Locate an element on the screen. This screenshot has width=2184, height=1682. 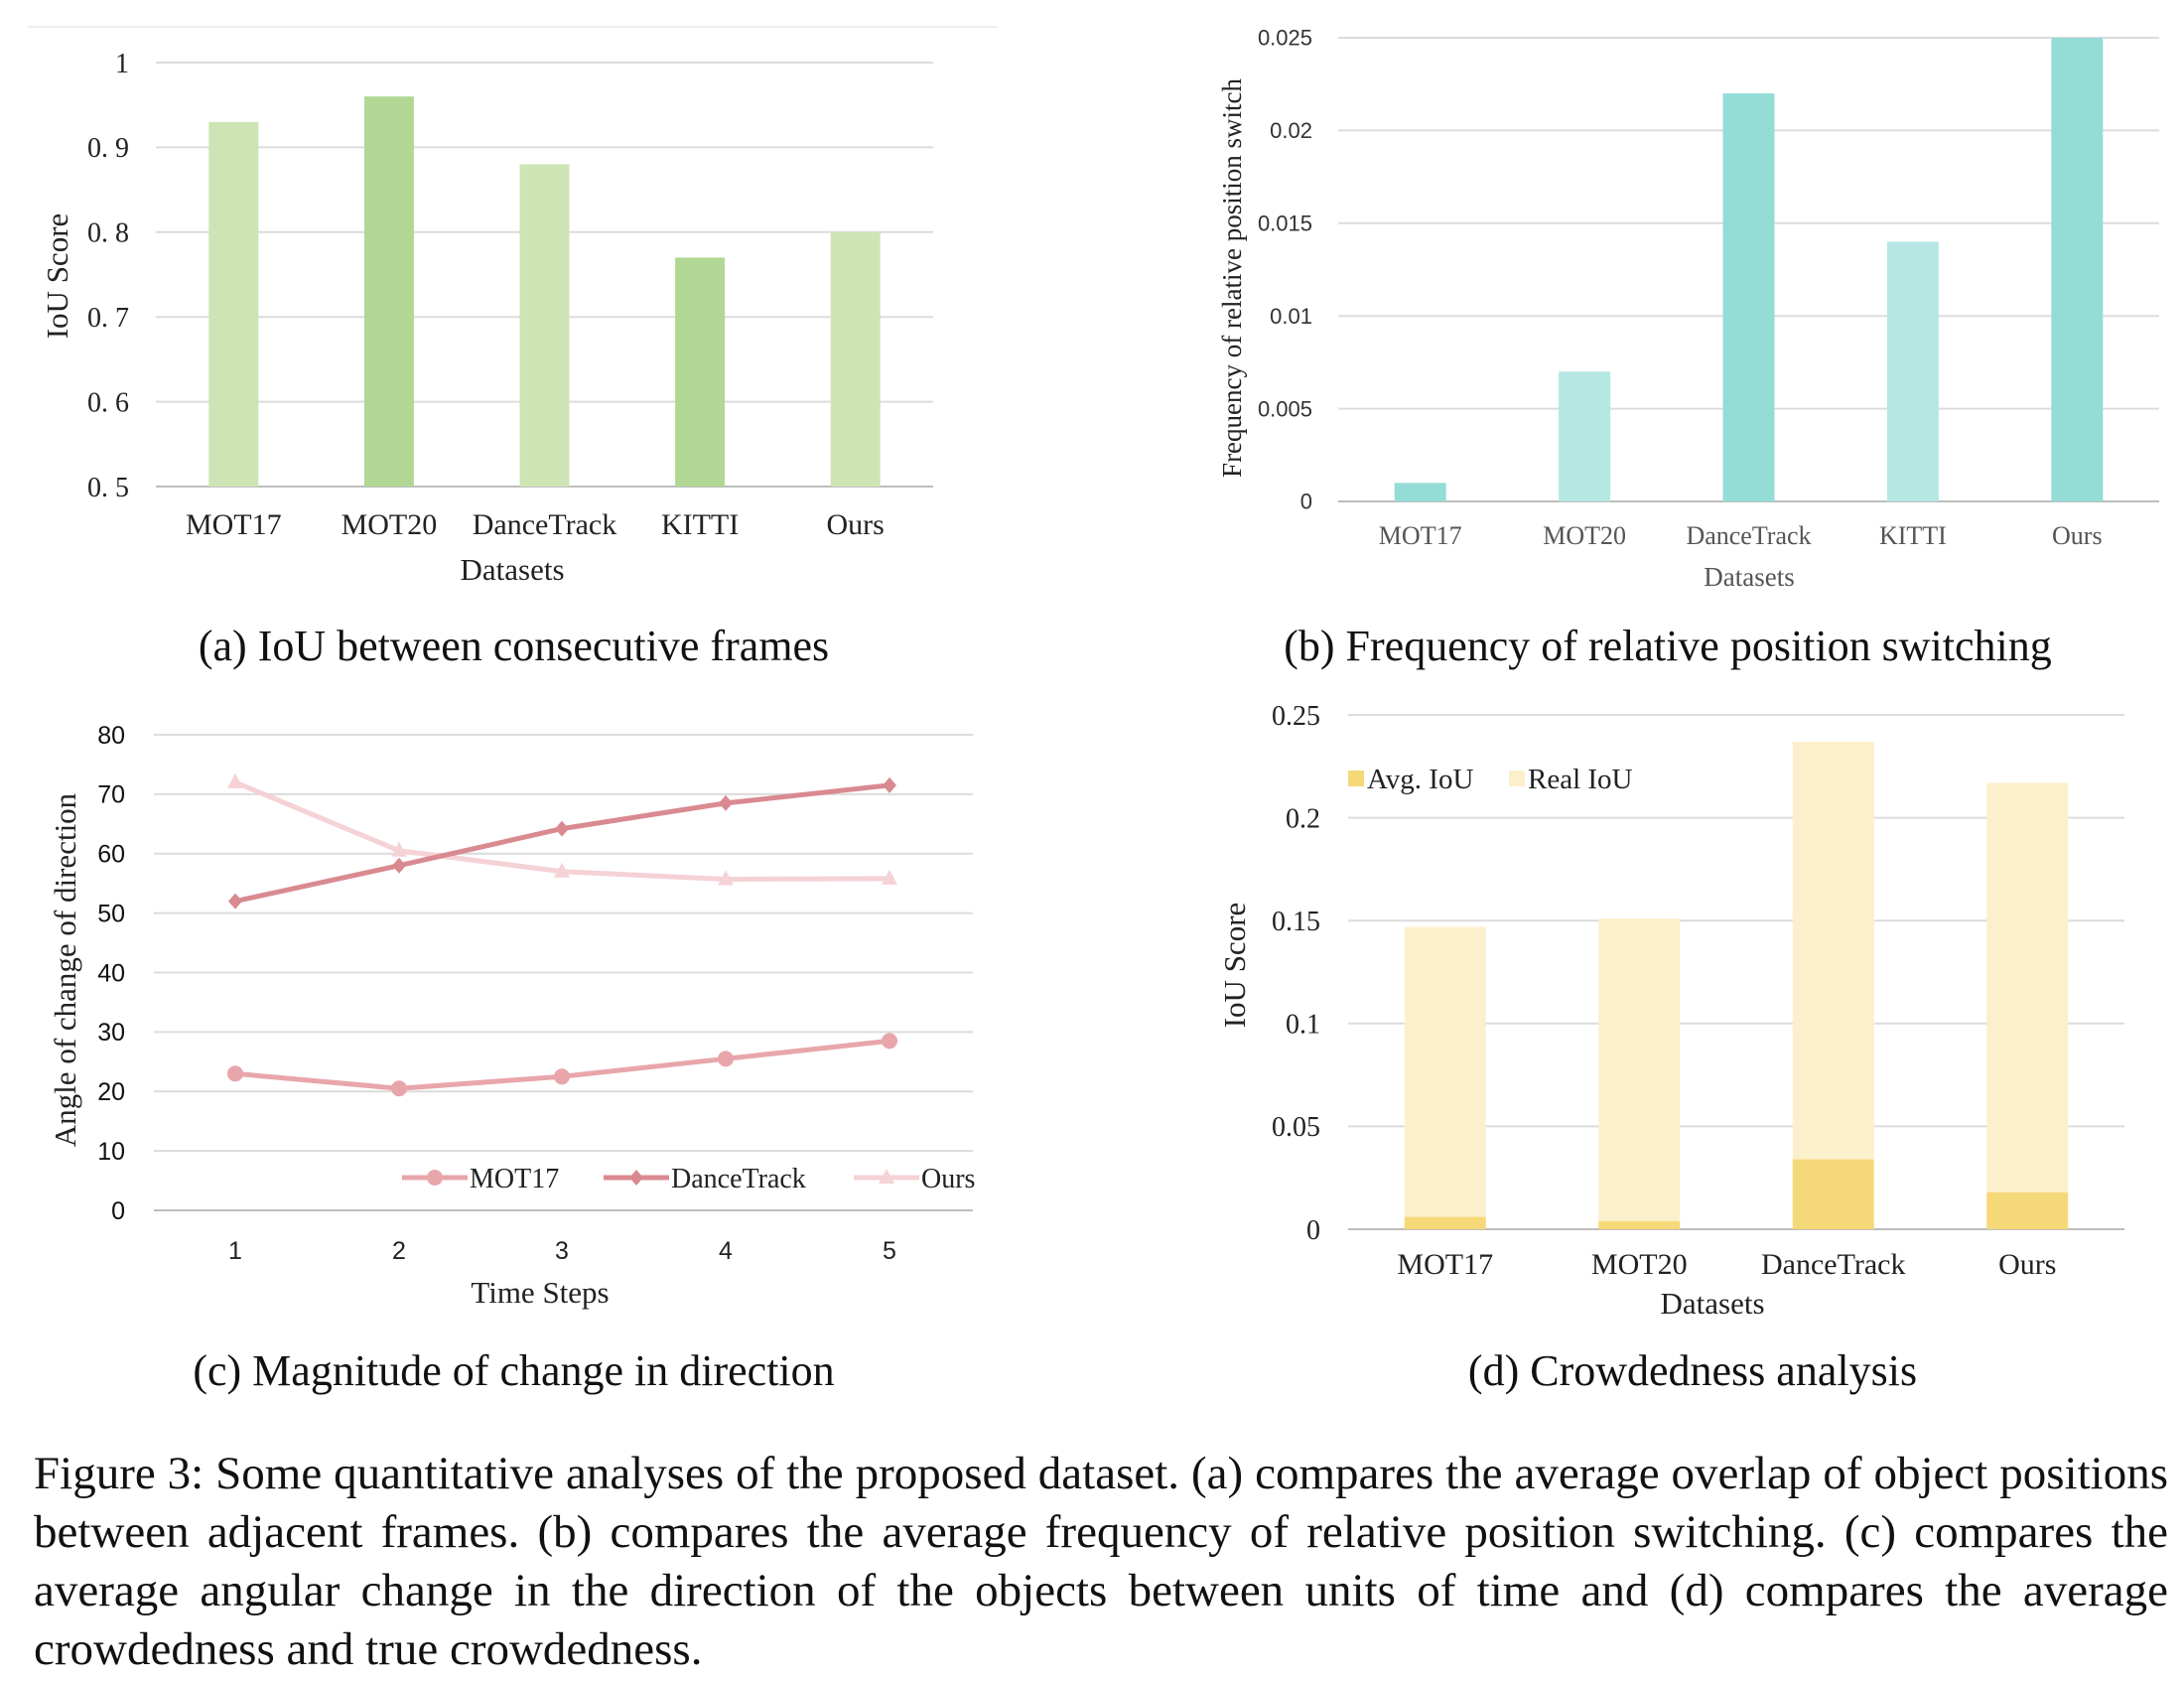
legend-label: Avg. IoU is located at coordinates (1420, 779).